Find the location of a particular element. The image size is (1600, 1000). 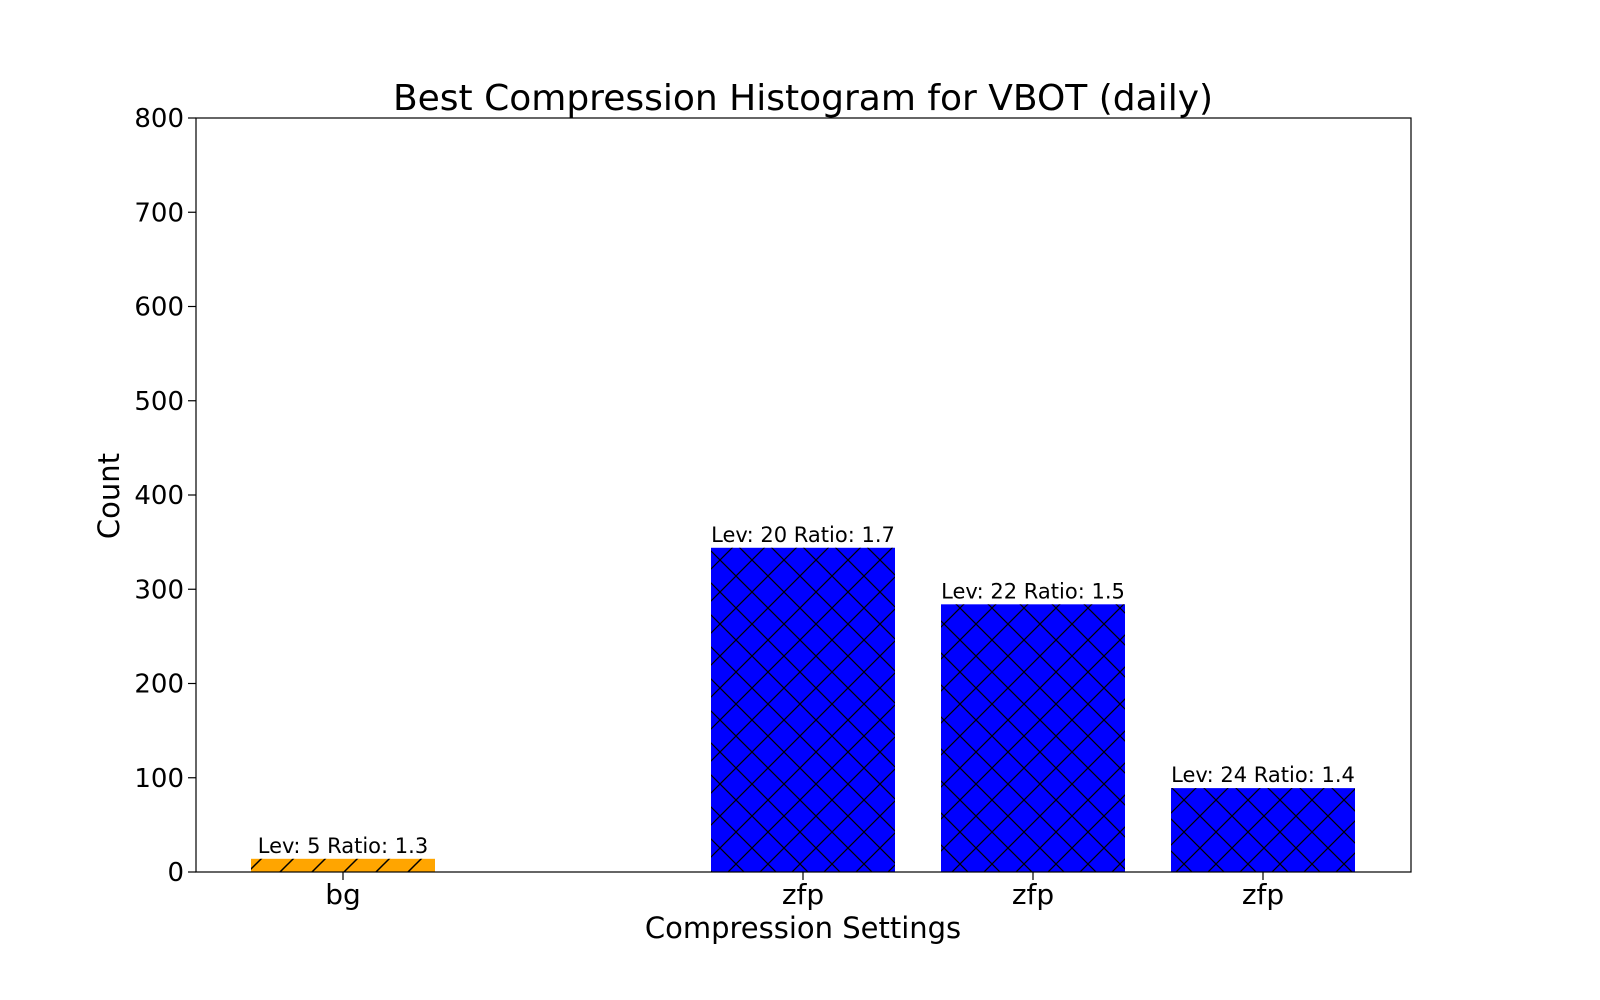

y-tick-label: 600 is located at coordinates (159, 308).